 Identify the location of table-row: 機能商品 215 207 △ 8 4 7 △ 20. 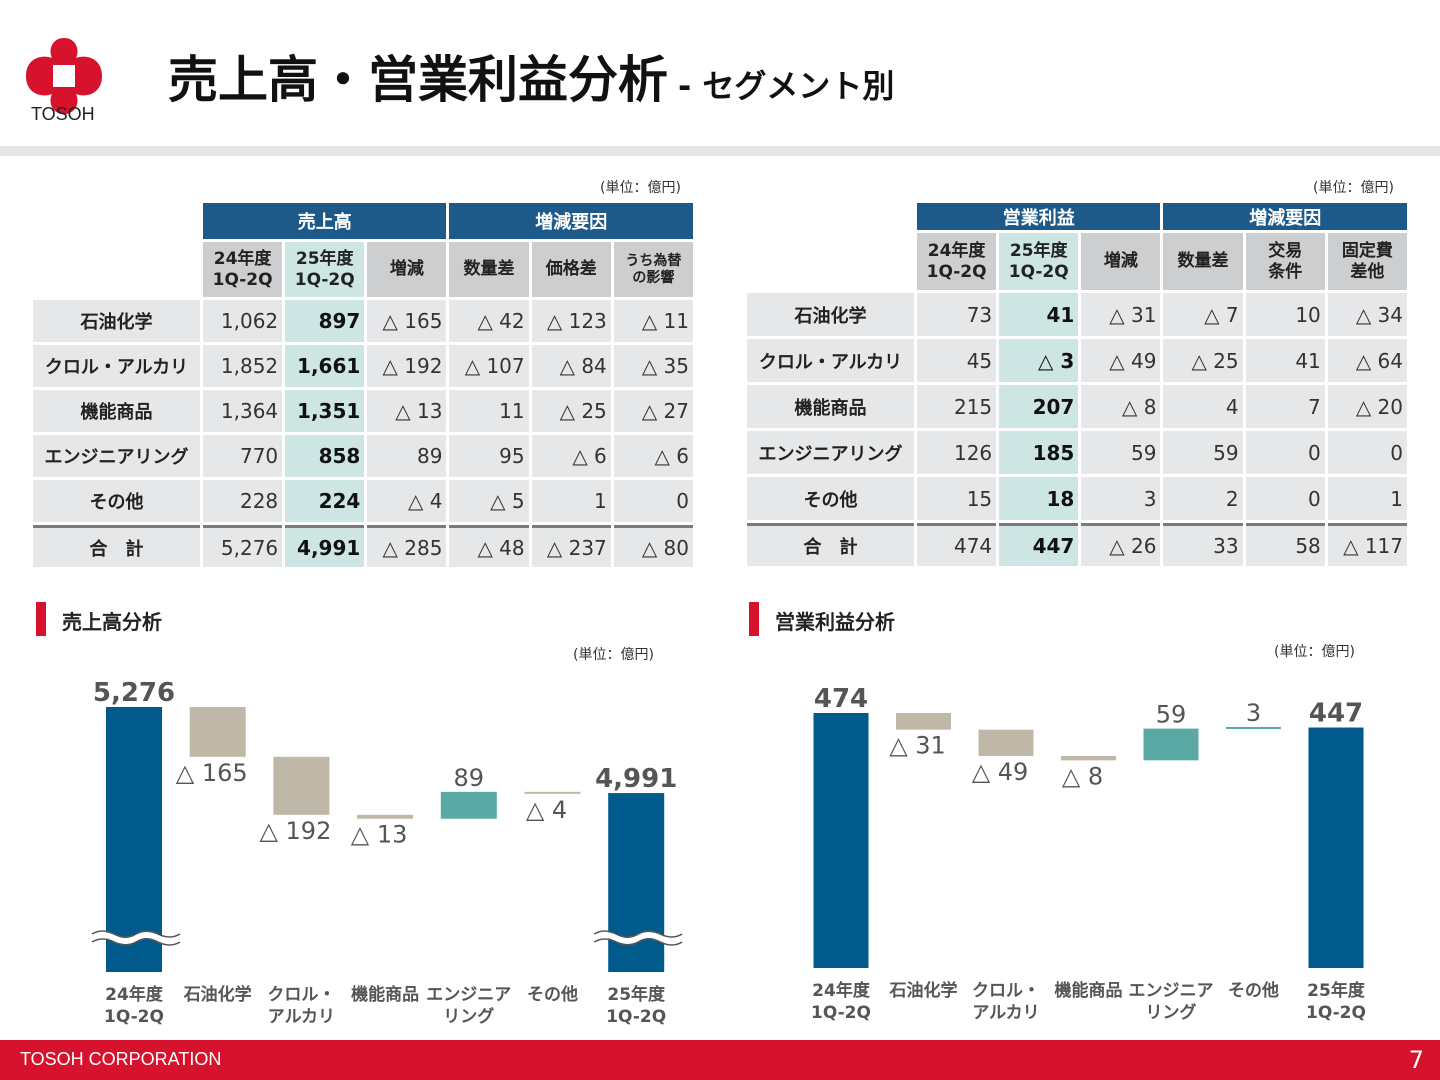
(1077, 406).